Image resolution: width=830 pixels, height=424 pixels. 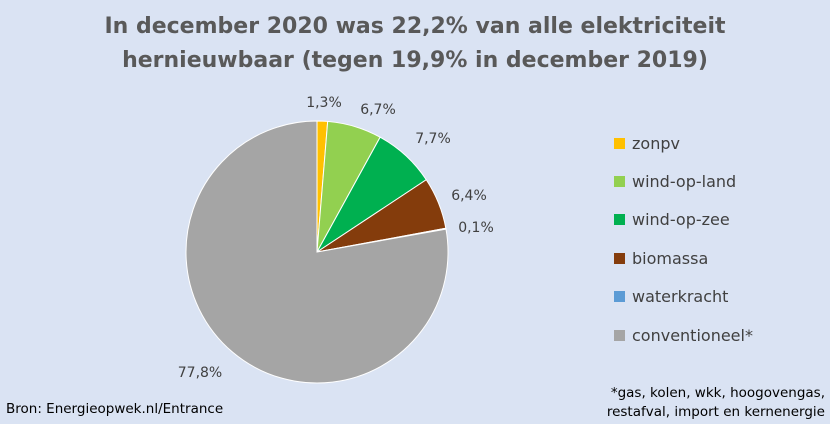 I want to click on data-label-wind-op-land: 6,7%, so click(x=378, y=110).